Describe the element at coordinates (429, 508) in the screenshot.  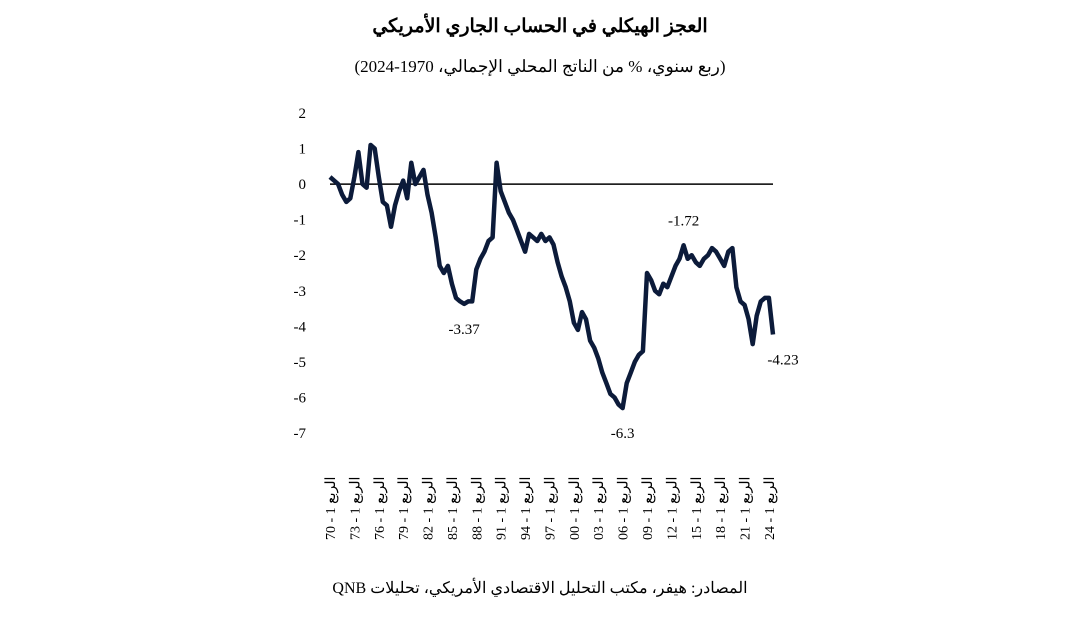
I see `x-tick-label: الربع 1 - 82` at that location.